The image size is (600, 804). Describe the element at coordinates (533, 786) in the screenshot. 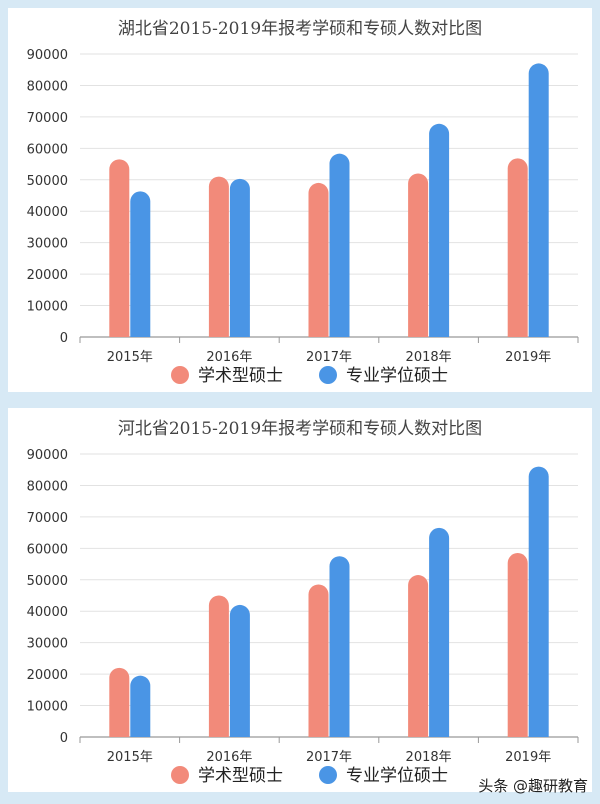

I see `watermark-text: 头条 @趣研教育` at that location.